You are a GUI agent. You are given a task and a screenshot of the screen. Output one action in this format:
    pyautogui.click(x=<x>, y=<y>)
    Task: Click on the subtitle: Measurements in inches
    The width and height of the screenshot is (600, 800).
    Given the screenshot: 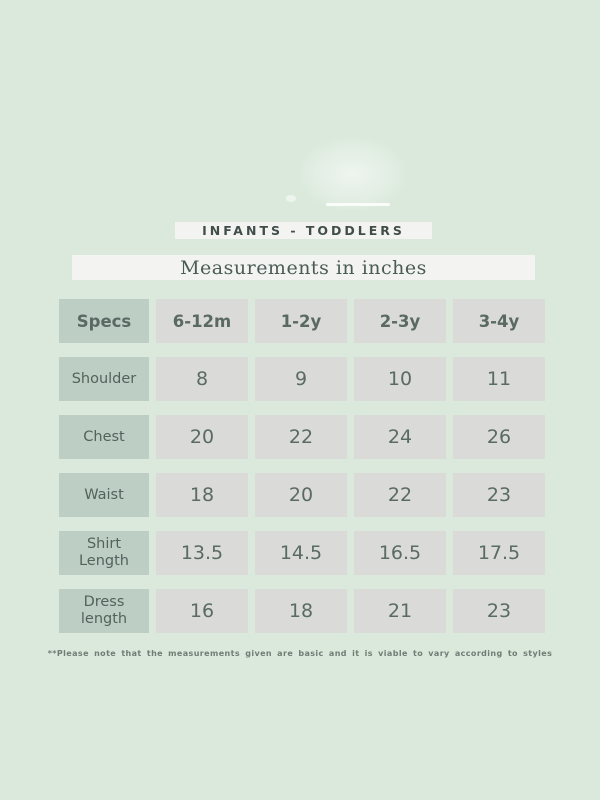 What is the action you would take?
    pyautogui.click(x=303, y=267)
    